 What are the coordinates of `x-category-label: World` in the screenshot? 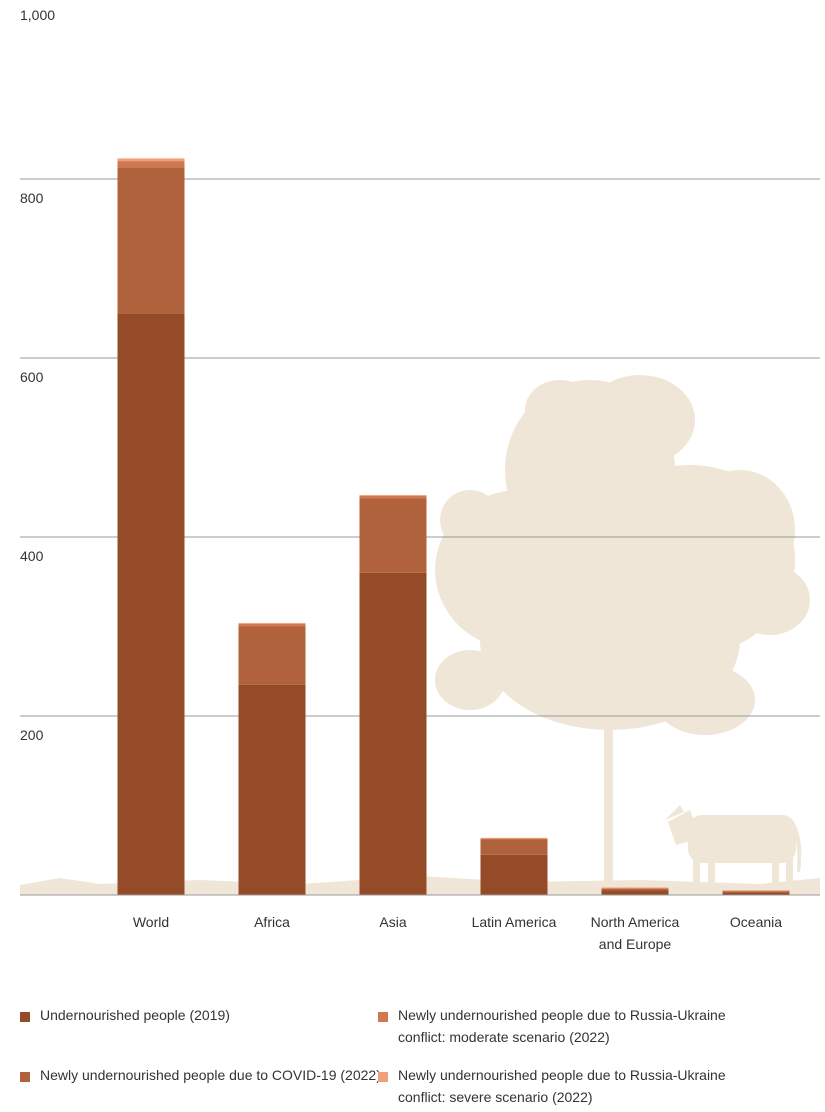 It's located at (151, 922).